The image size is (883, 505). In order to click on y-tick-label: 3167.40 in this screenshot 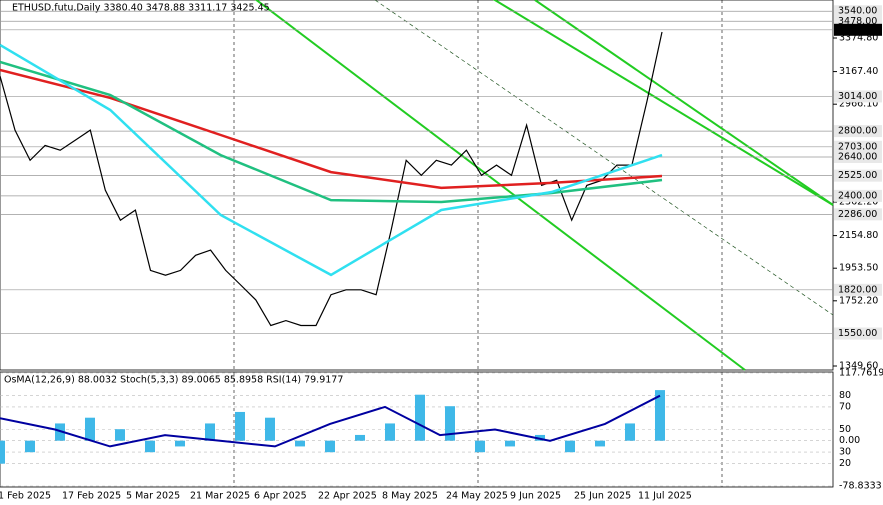, I will do `click(858, 71)`.